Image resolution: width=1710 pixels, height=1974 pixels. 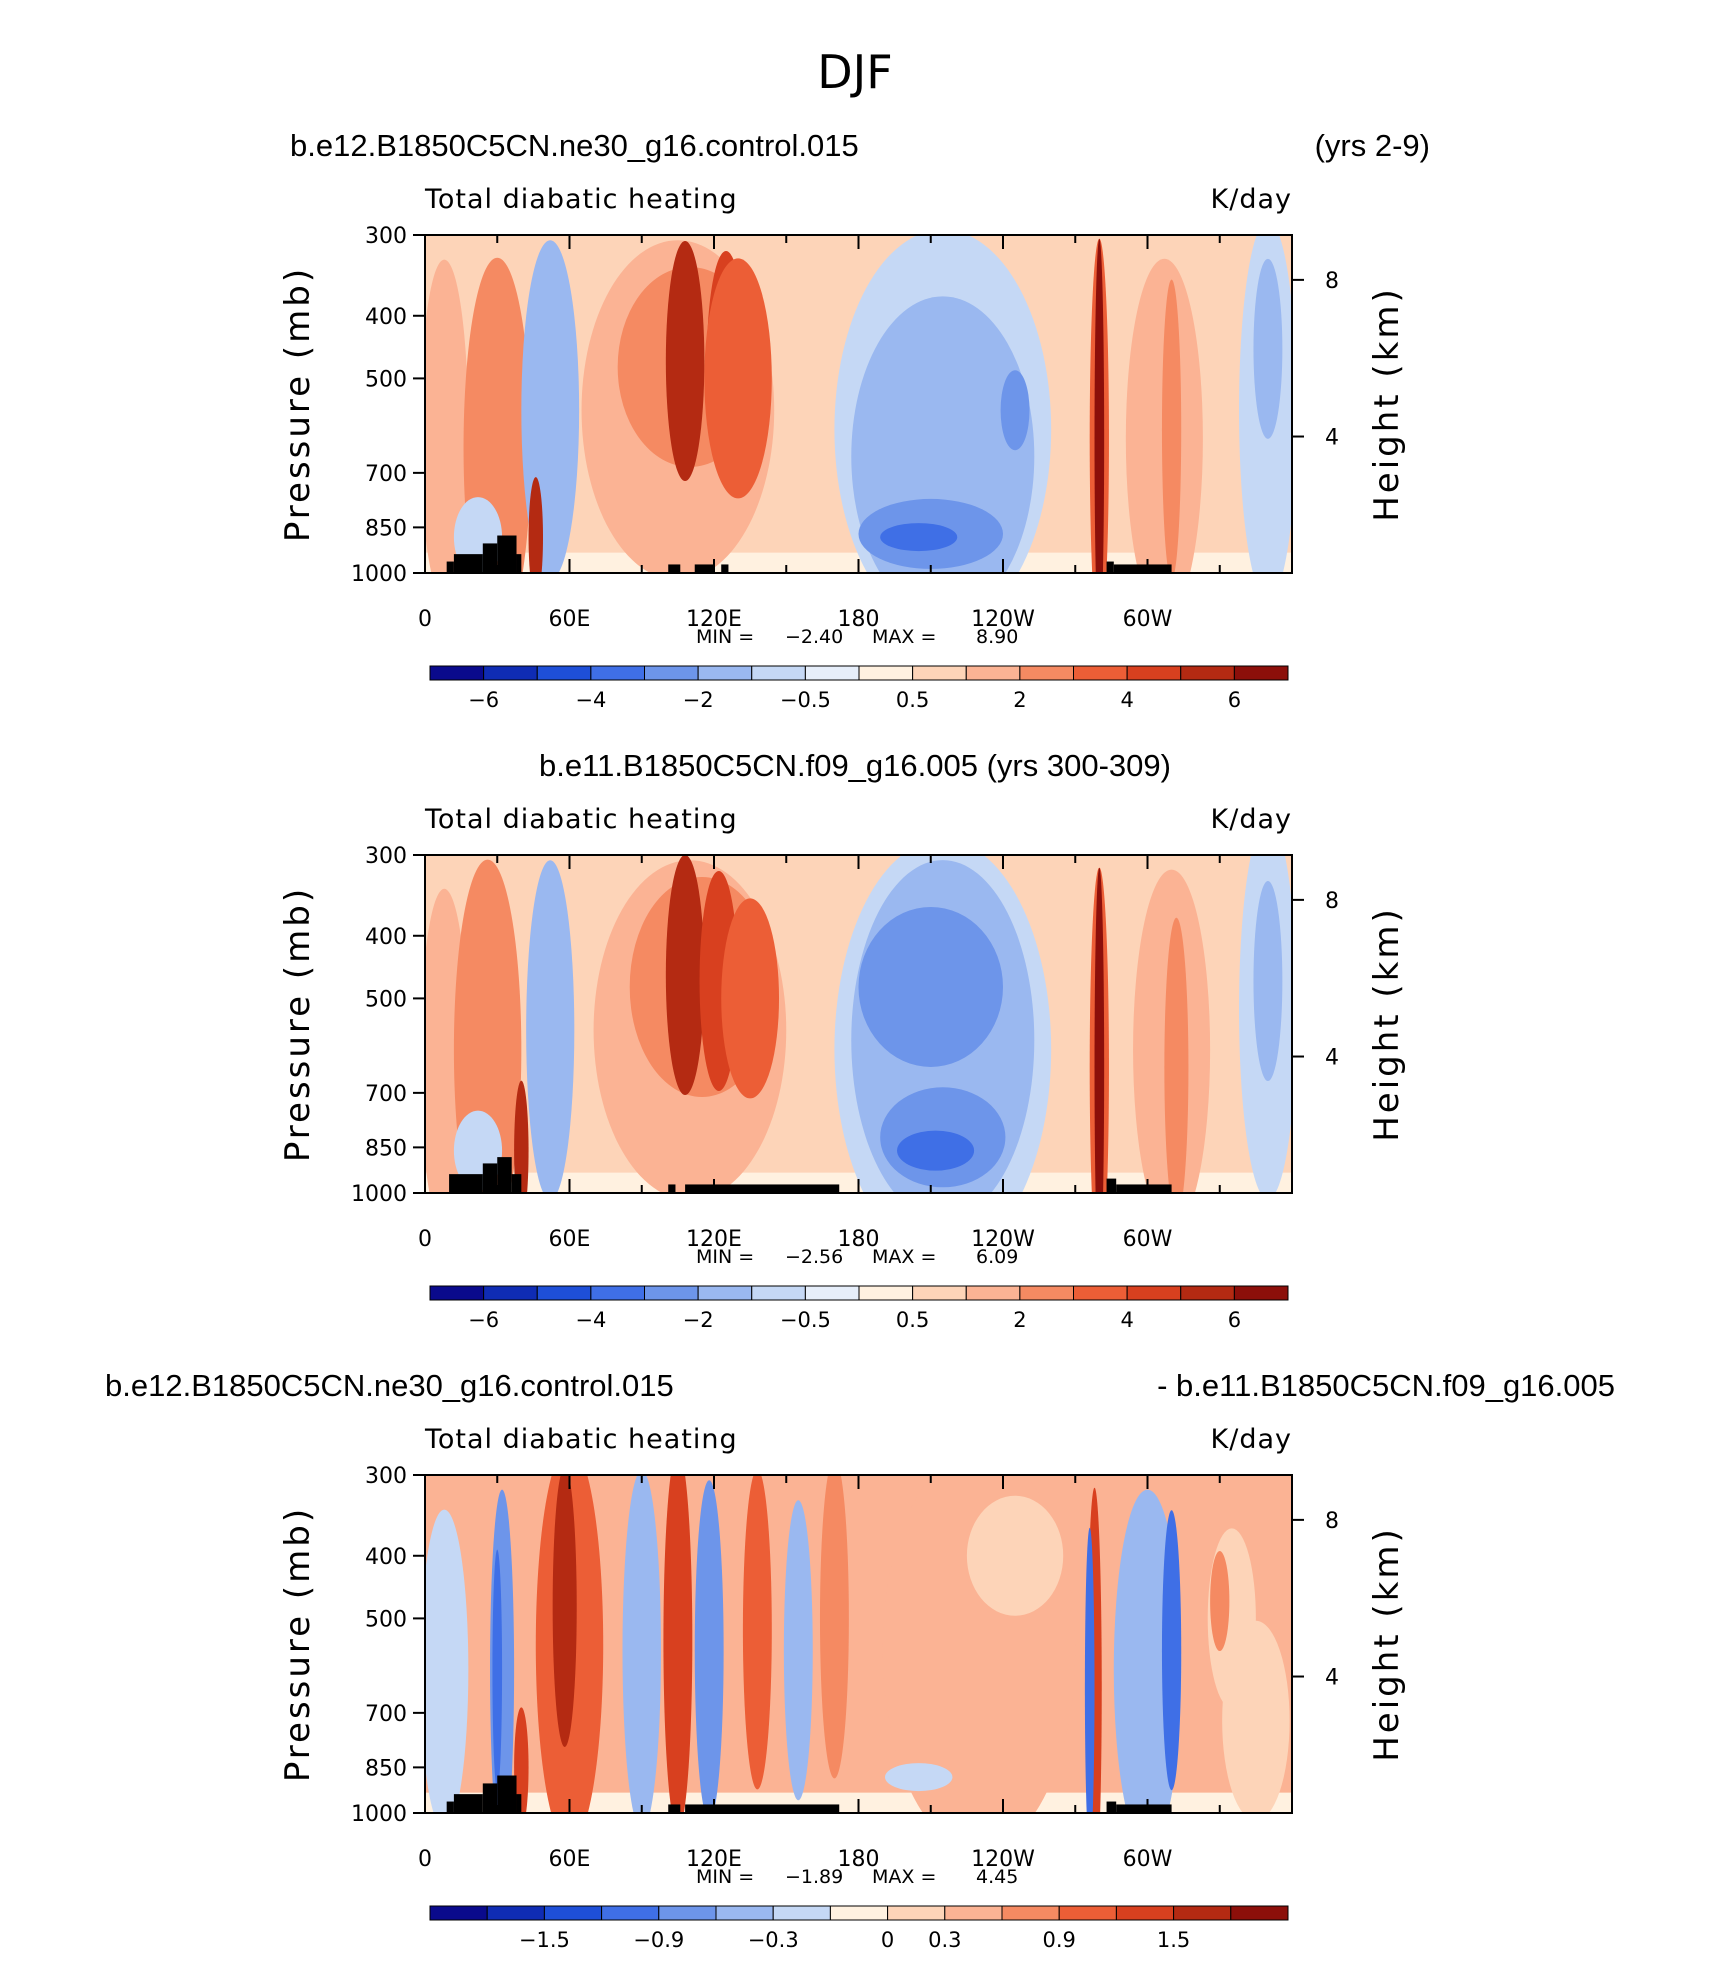 What do you see at coordinates (997, 1877) in the screenshot?
I see `panel-3-max-value: 4.45` at bounding box center [997, 1877].